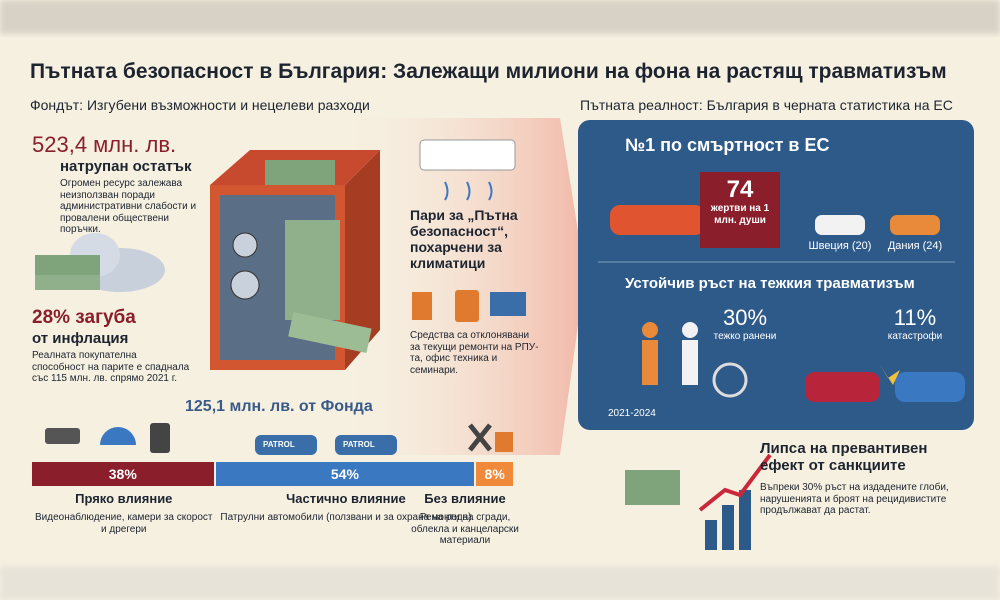  Describe the element at coordinates (279, 439) in the screenshot. I see `toolbar-icons` at that location.